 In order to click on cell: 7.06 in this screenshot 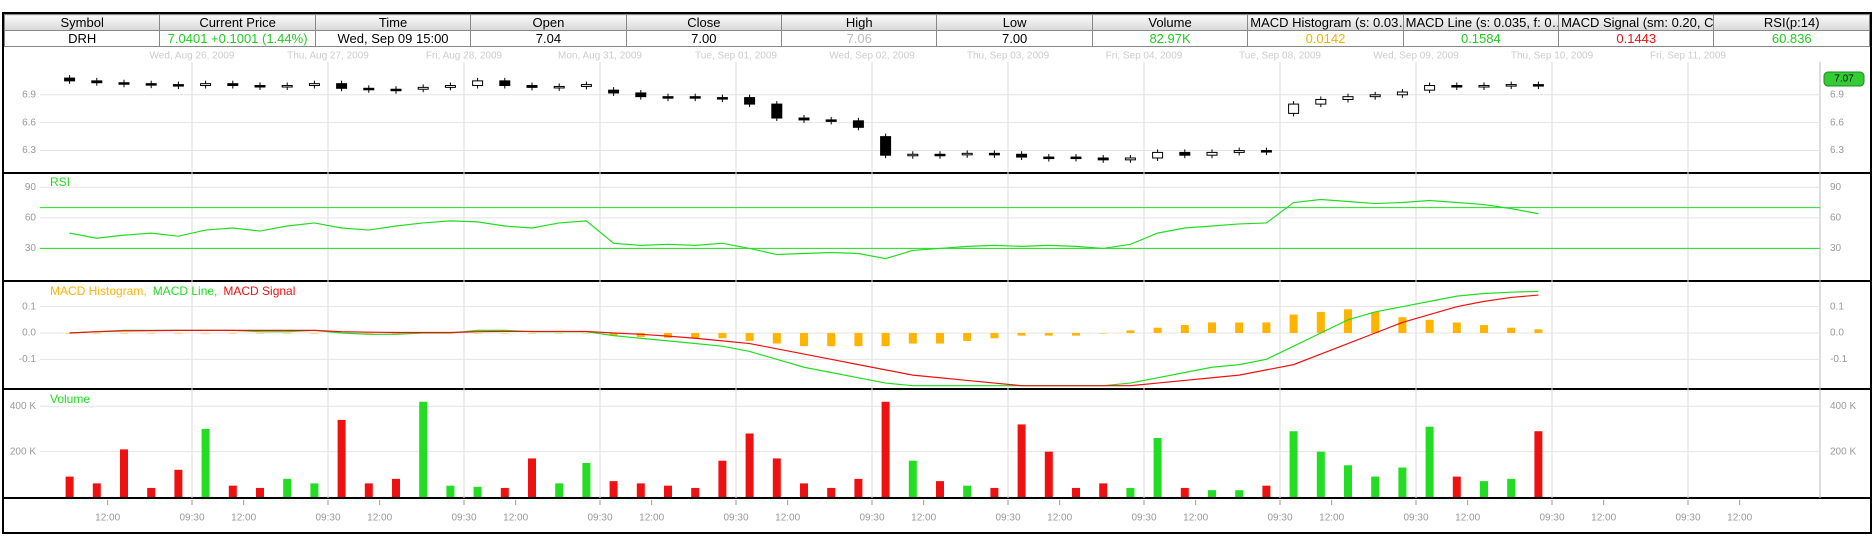, I will do `click(859, 38)`.